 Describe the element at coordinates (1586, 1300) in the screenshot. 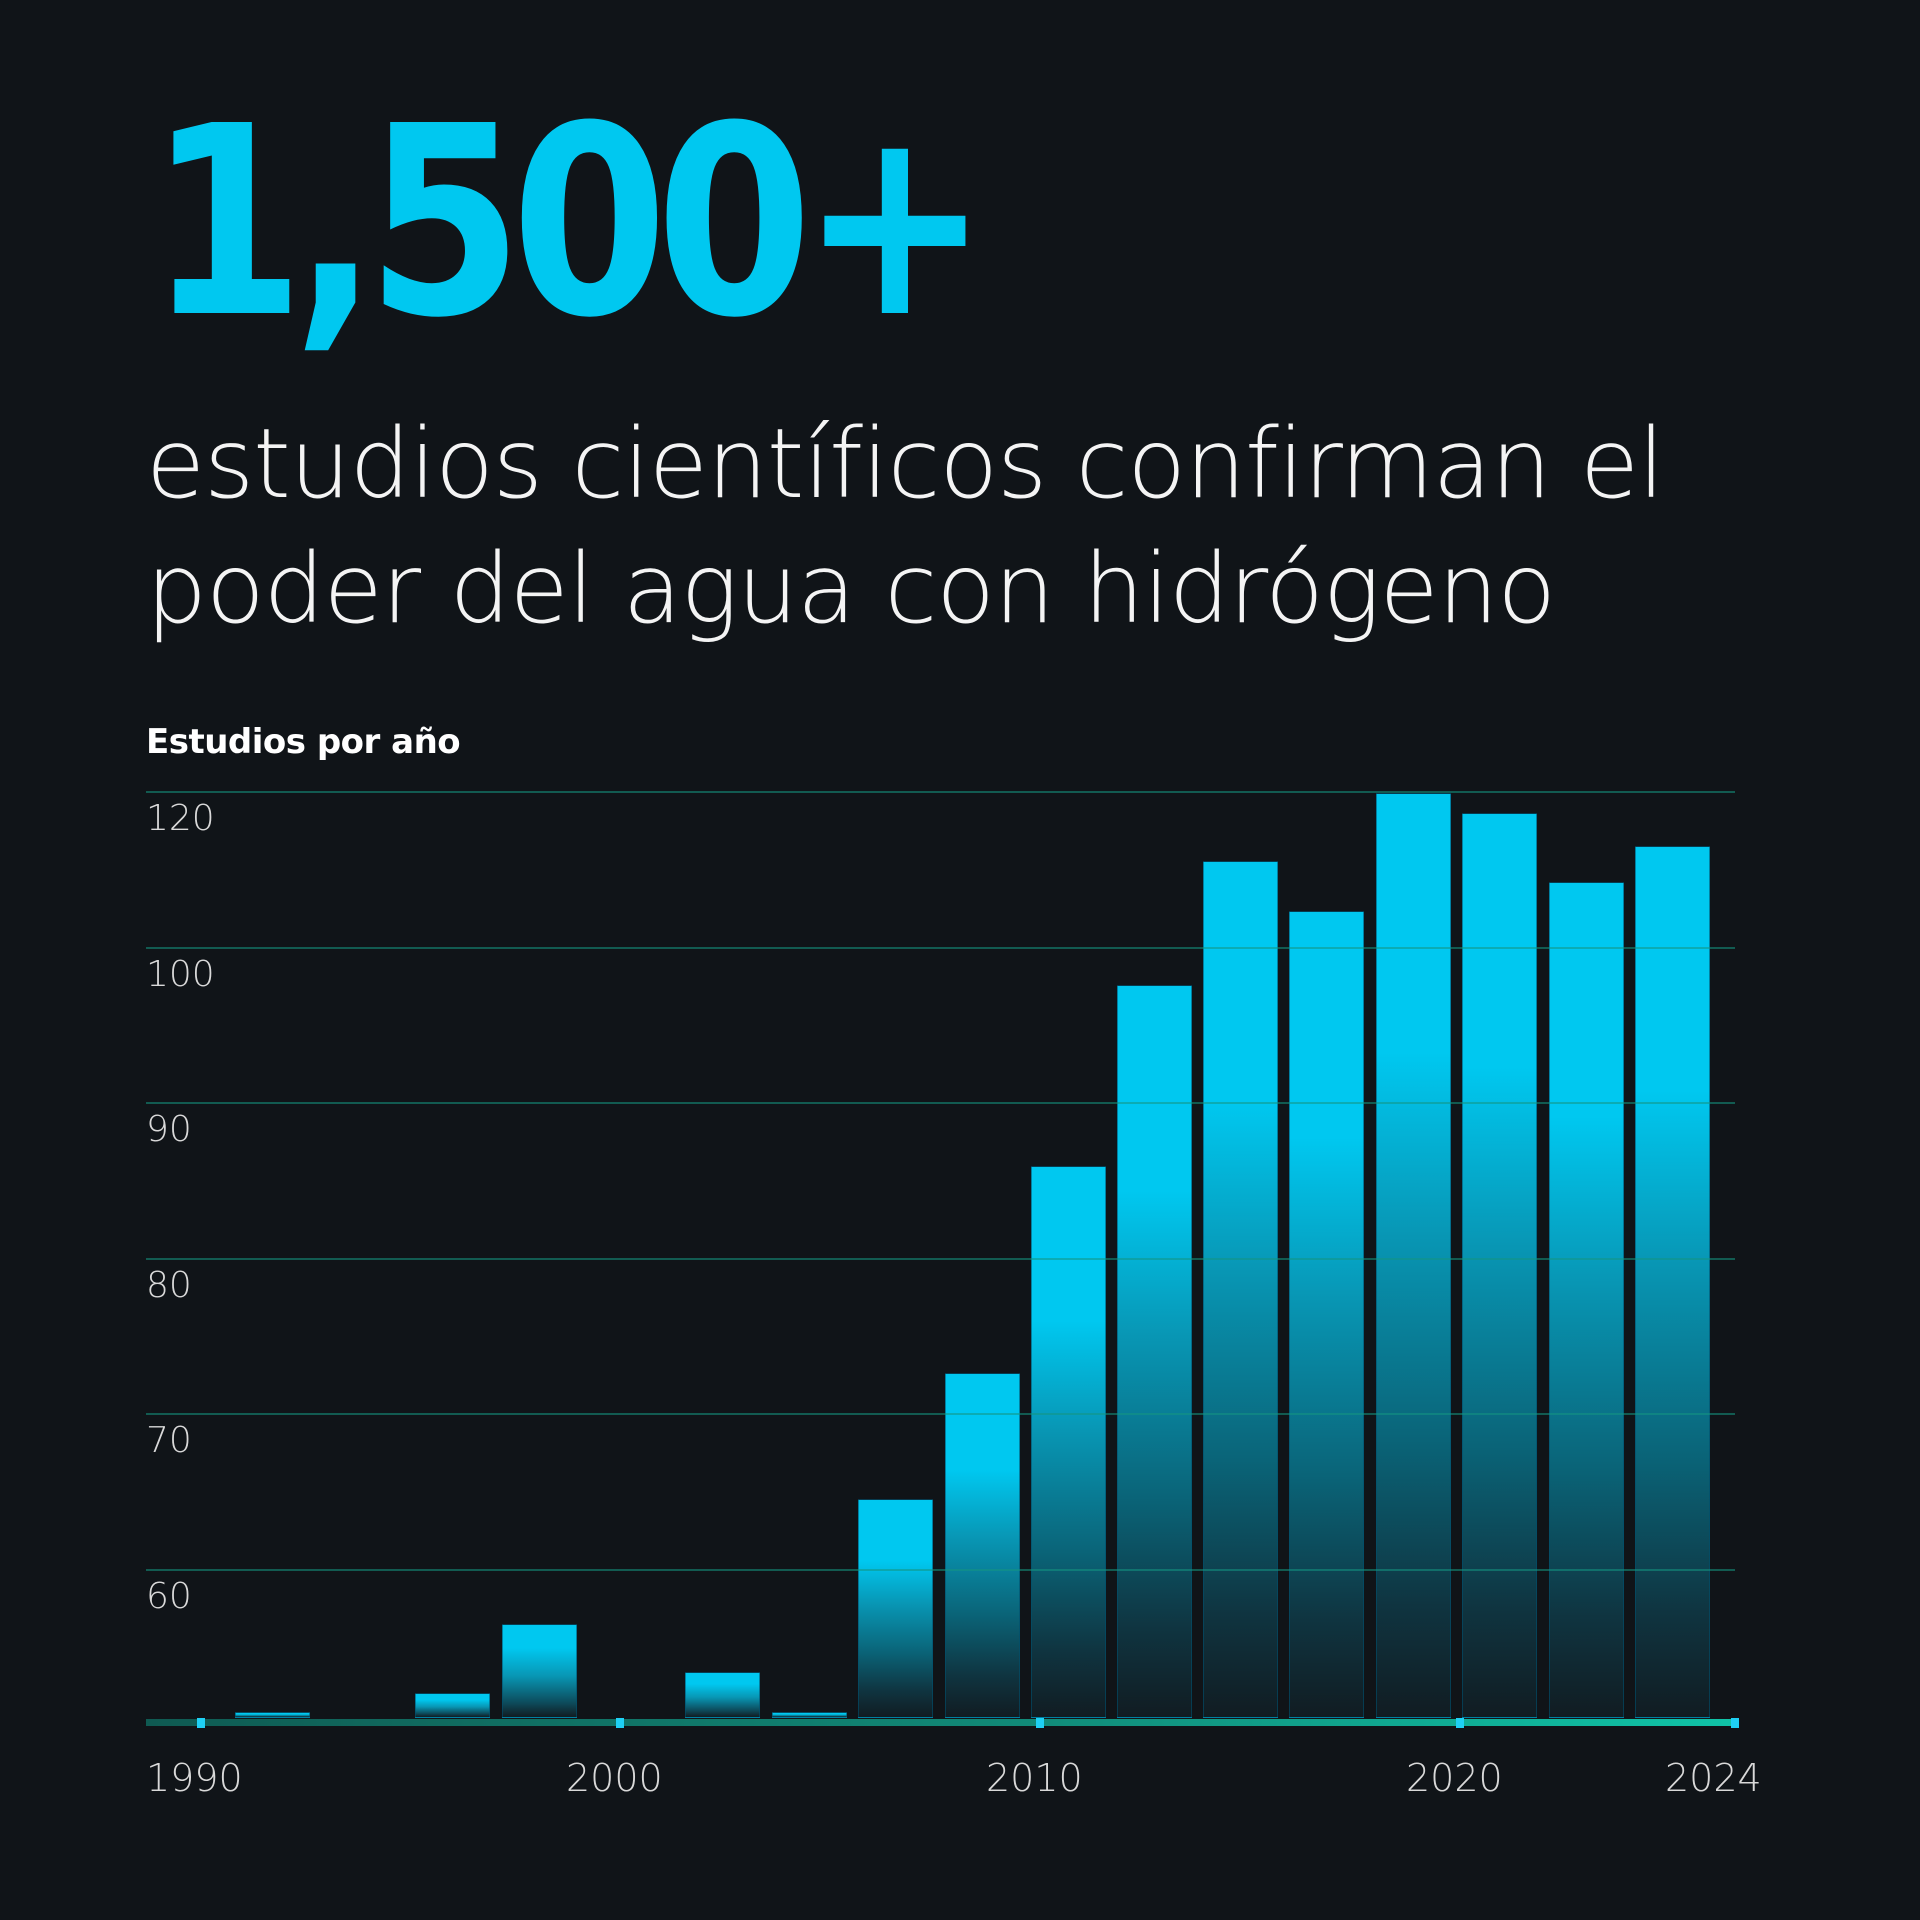

I see `bar-2022` at that location.